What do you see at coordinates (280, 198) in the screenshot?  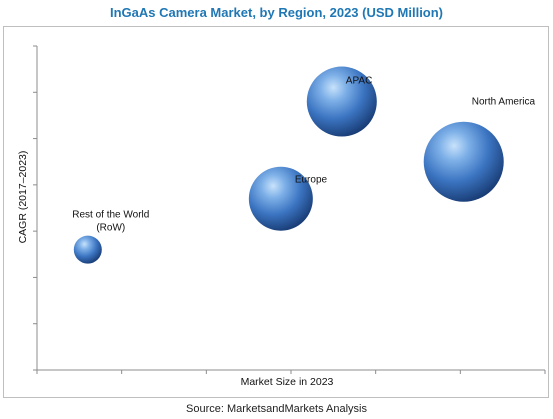 I see `bubble-europe` at bounding box center [280, 198].